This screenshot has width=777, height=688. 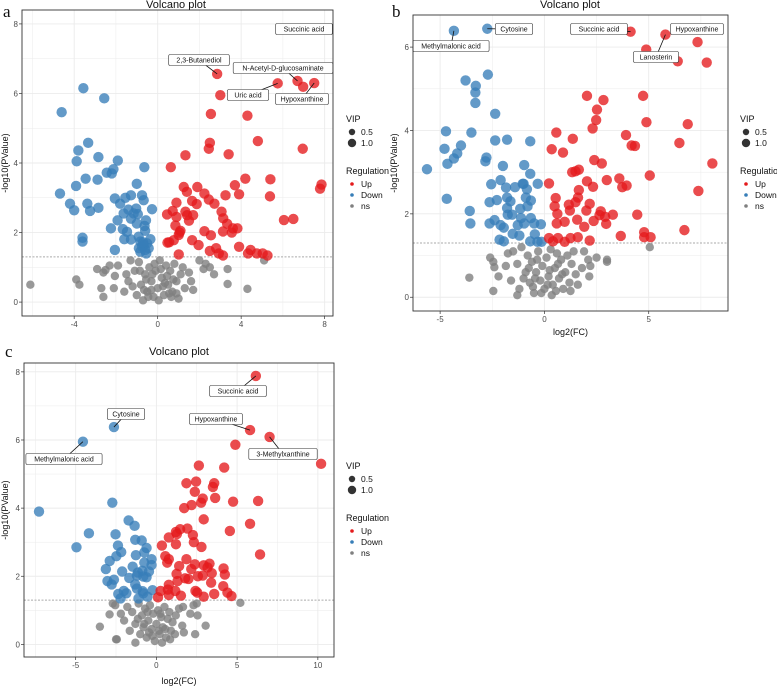 I want to click on legend-color-label: Up, so click(x=366, y=184).